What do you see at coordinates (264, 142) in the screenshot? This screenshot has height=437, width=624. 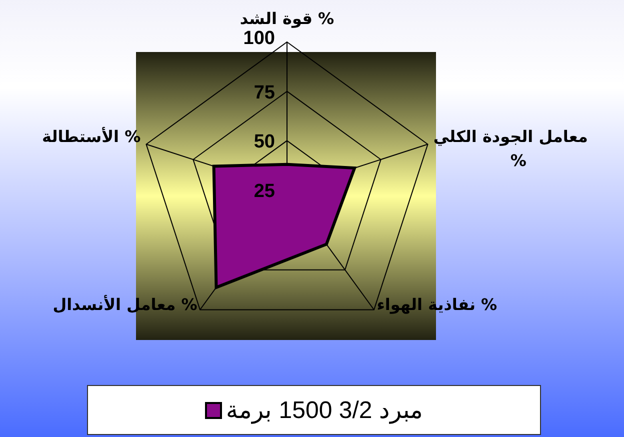 I see `y-tick-label: 50` at bounding box center [264, 142].